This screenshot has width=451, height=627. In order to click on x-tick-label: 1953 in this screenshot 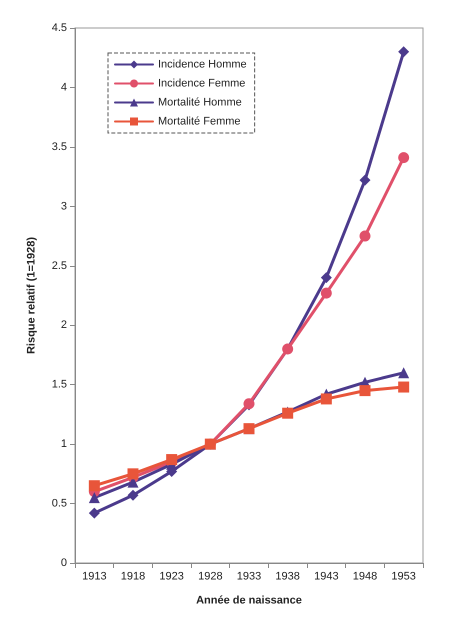, I will do `click(403, 576)`.